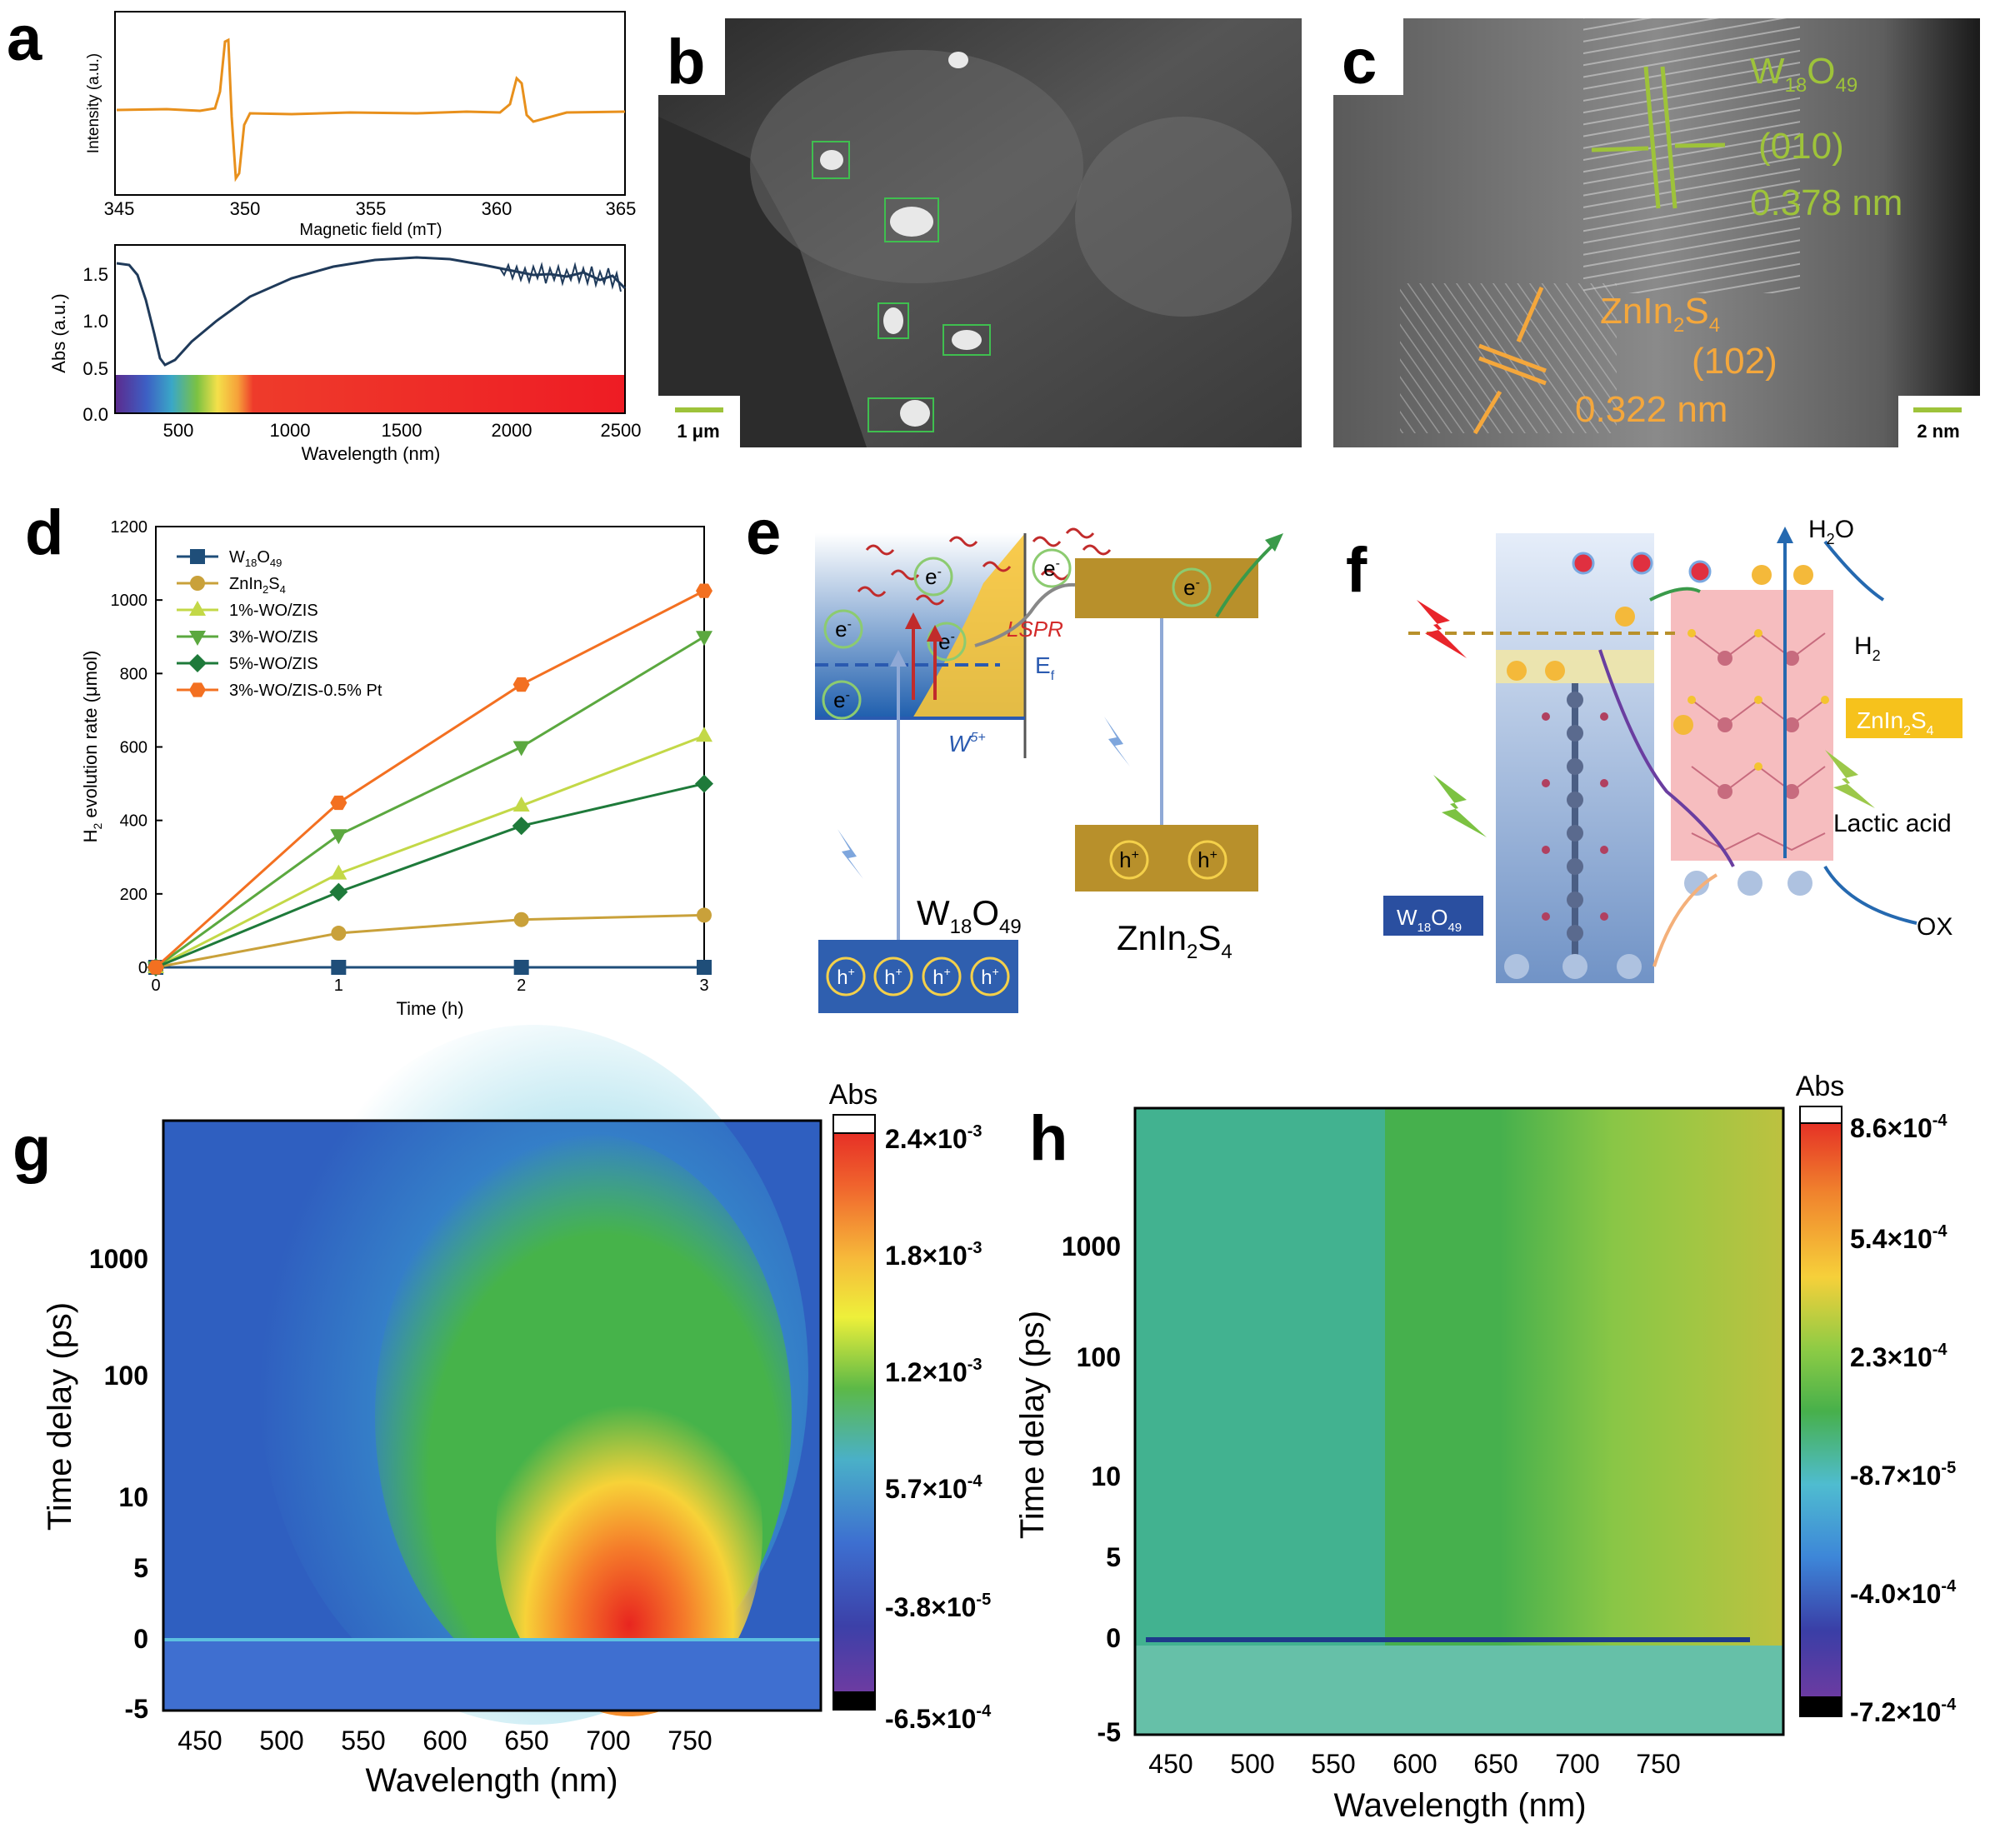 This screenshot has height=1848, width=2000. What do you see at coordinates (1174, 941) in the screenshot?
I see `znin2s4-label: ZnIn2S4` at bounding box center [1174, 941].